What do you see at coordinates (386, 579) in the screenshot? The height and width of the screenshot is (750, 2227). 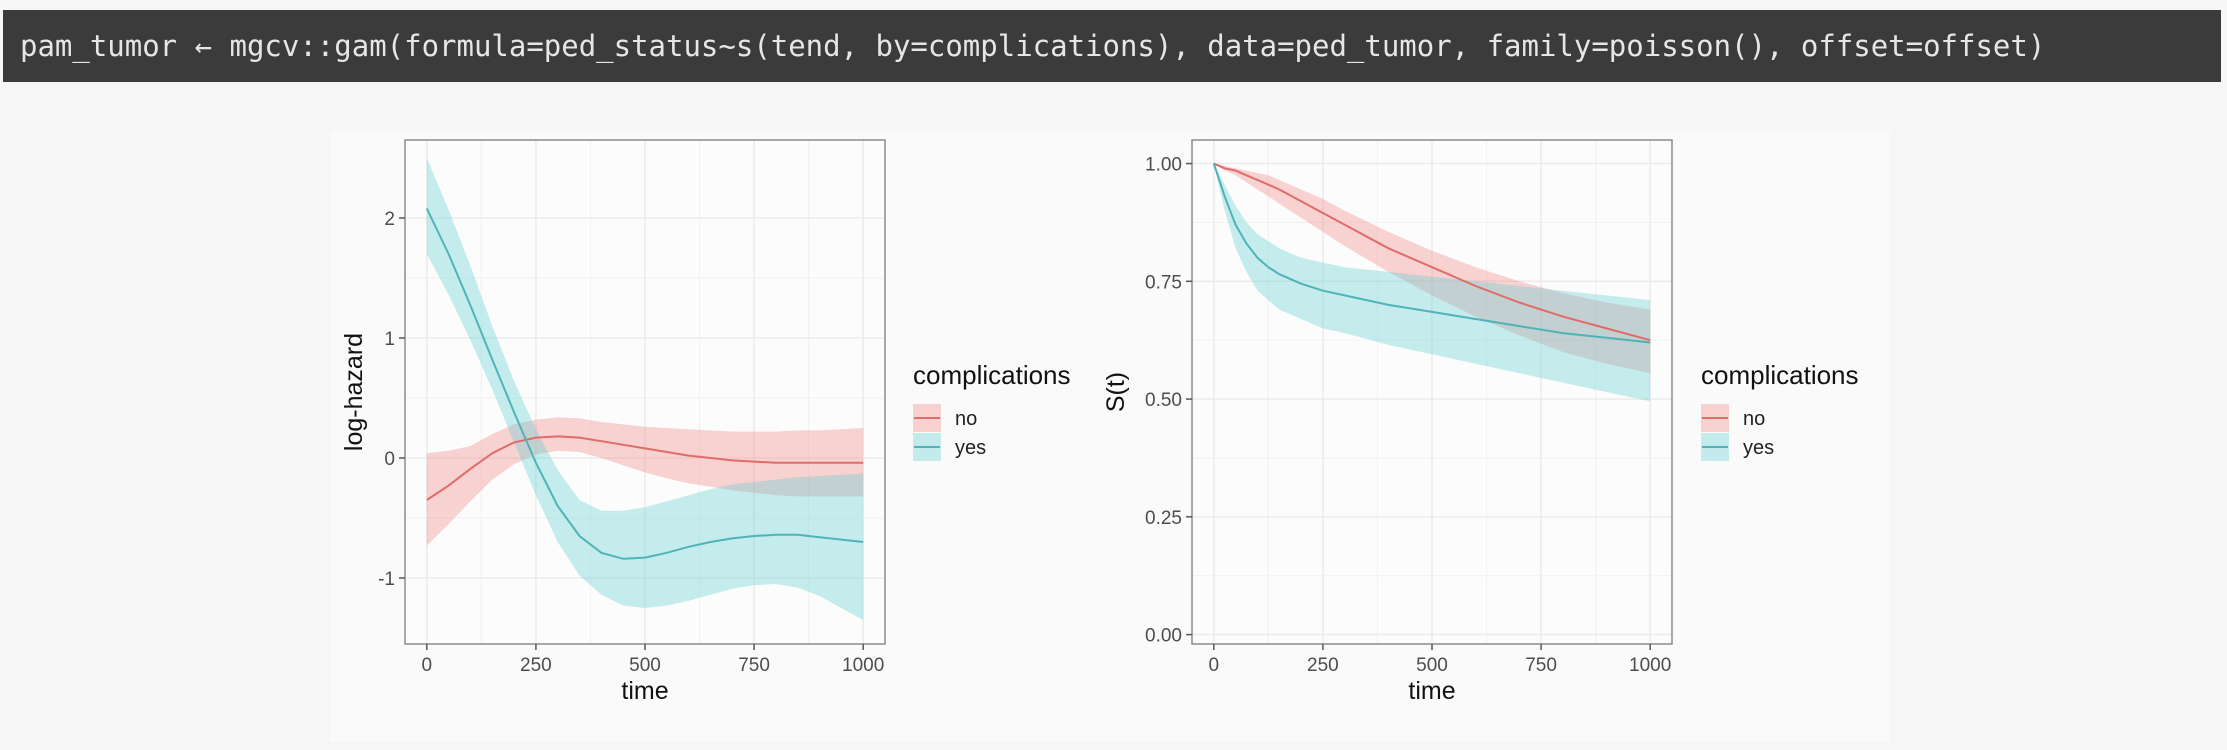 I see `y-tick-label: -1` at bounding box center [386, 579].